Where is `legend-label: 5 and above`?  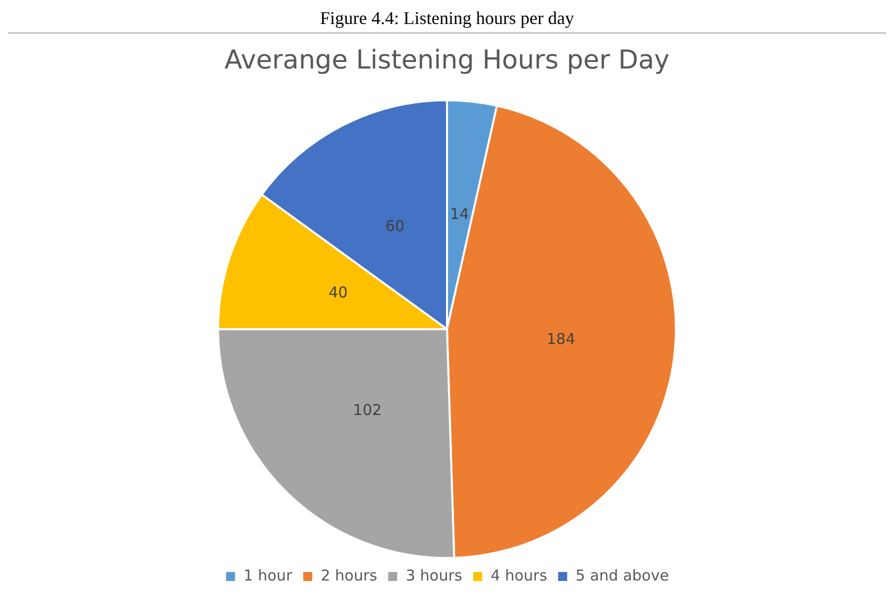 legend-label: 5 and above is located at coordinates (622, 575).